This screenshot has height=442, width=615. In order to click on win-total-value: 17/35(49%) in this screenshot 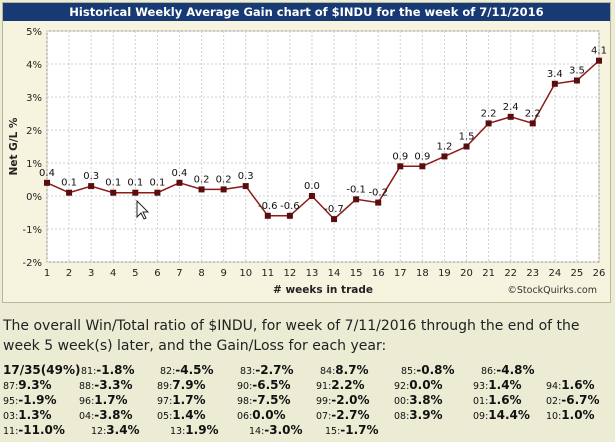, I will do `click(42, 370)`.